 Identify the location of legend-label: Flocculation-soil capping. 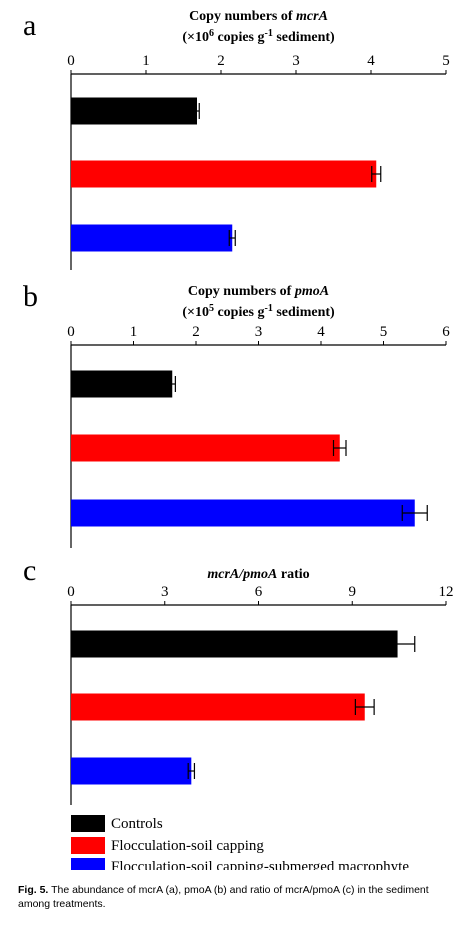
(187, 846).